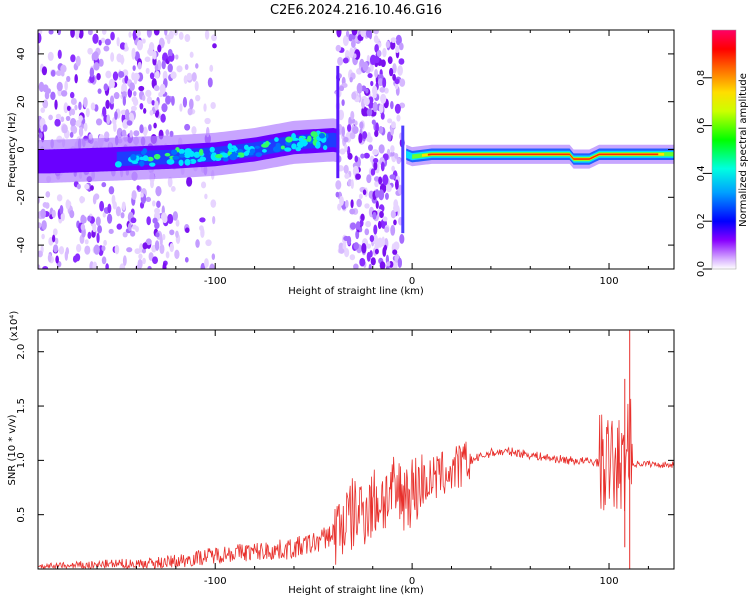  Describe the element at coordinates (608, 581) in the screenshot. I see `snr-x-tick-label: 100` at that location.